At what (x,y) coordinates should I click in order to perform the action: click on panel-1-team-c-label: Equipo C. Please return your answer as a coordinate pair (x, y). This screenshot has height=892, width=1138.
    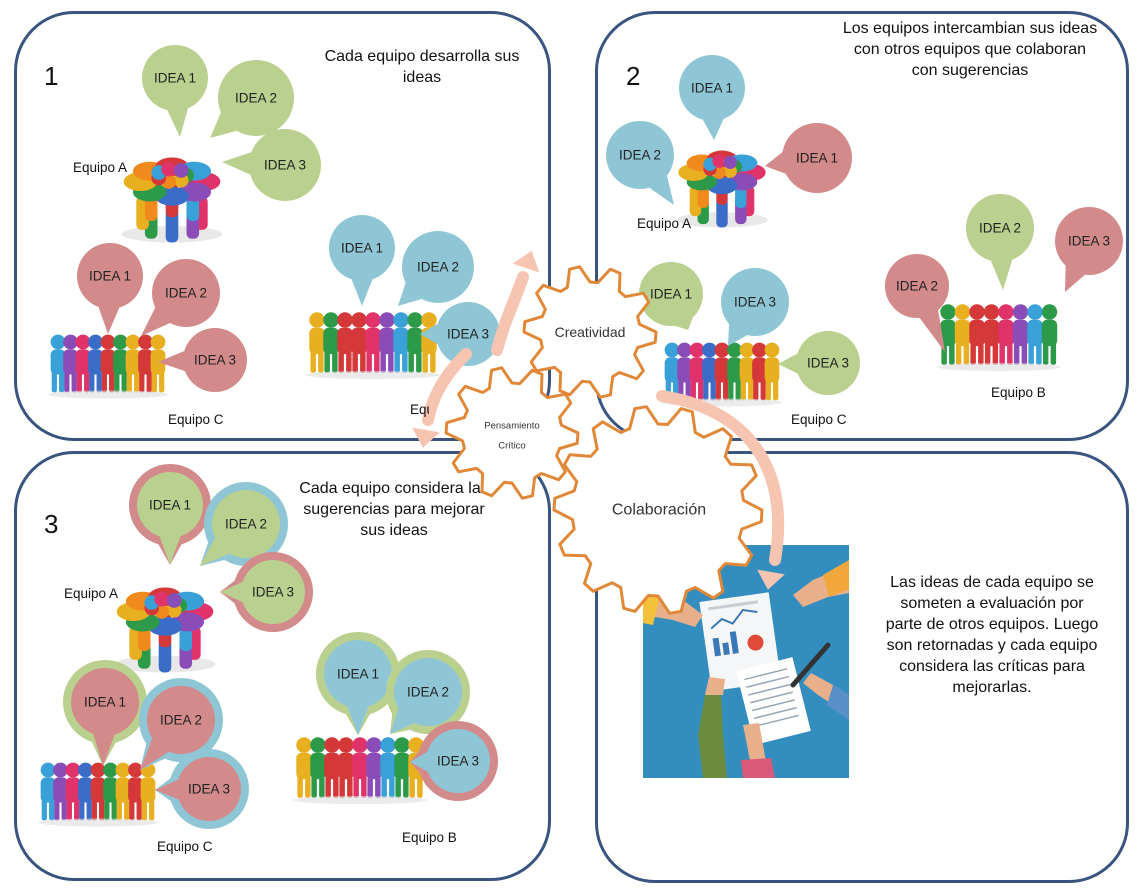
    Looking at the image, I should click on (196, 419).